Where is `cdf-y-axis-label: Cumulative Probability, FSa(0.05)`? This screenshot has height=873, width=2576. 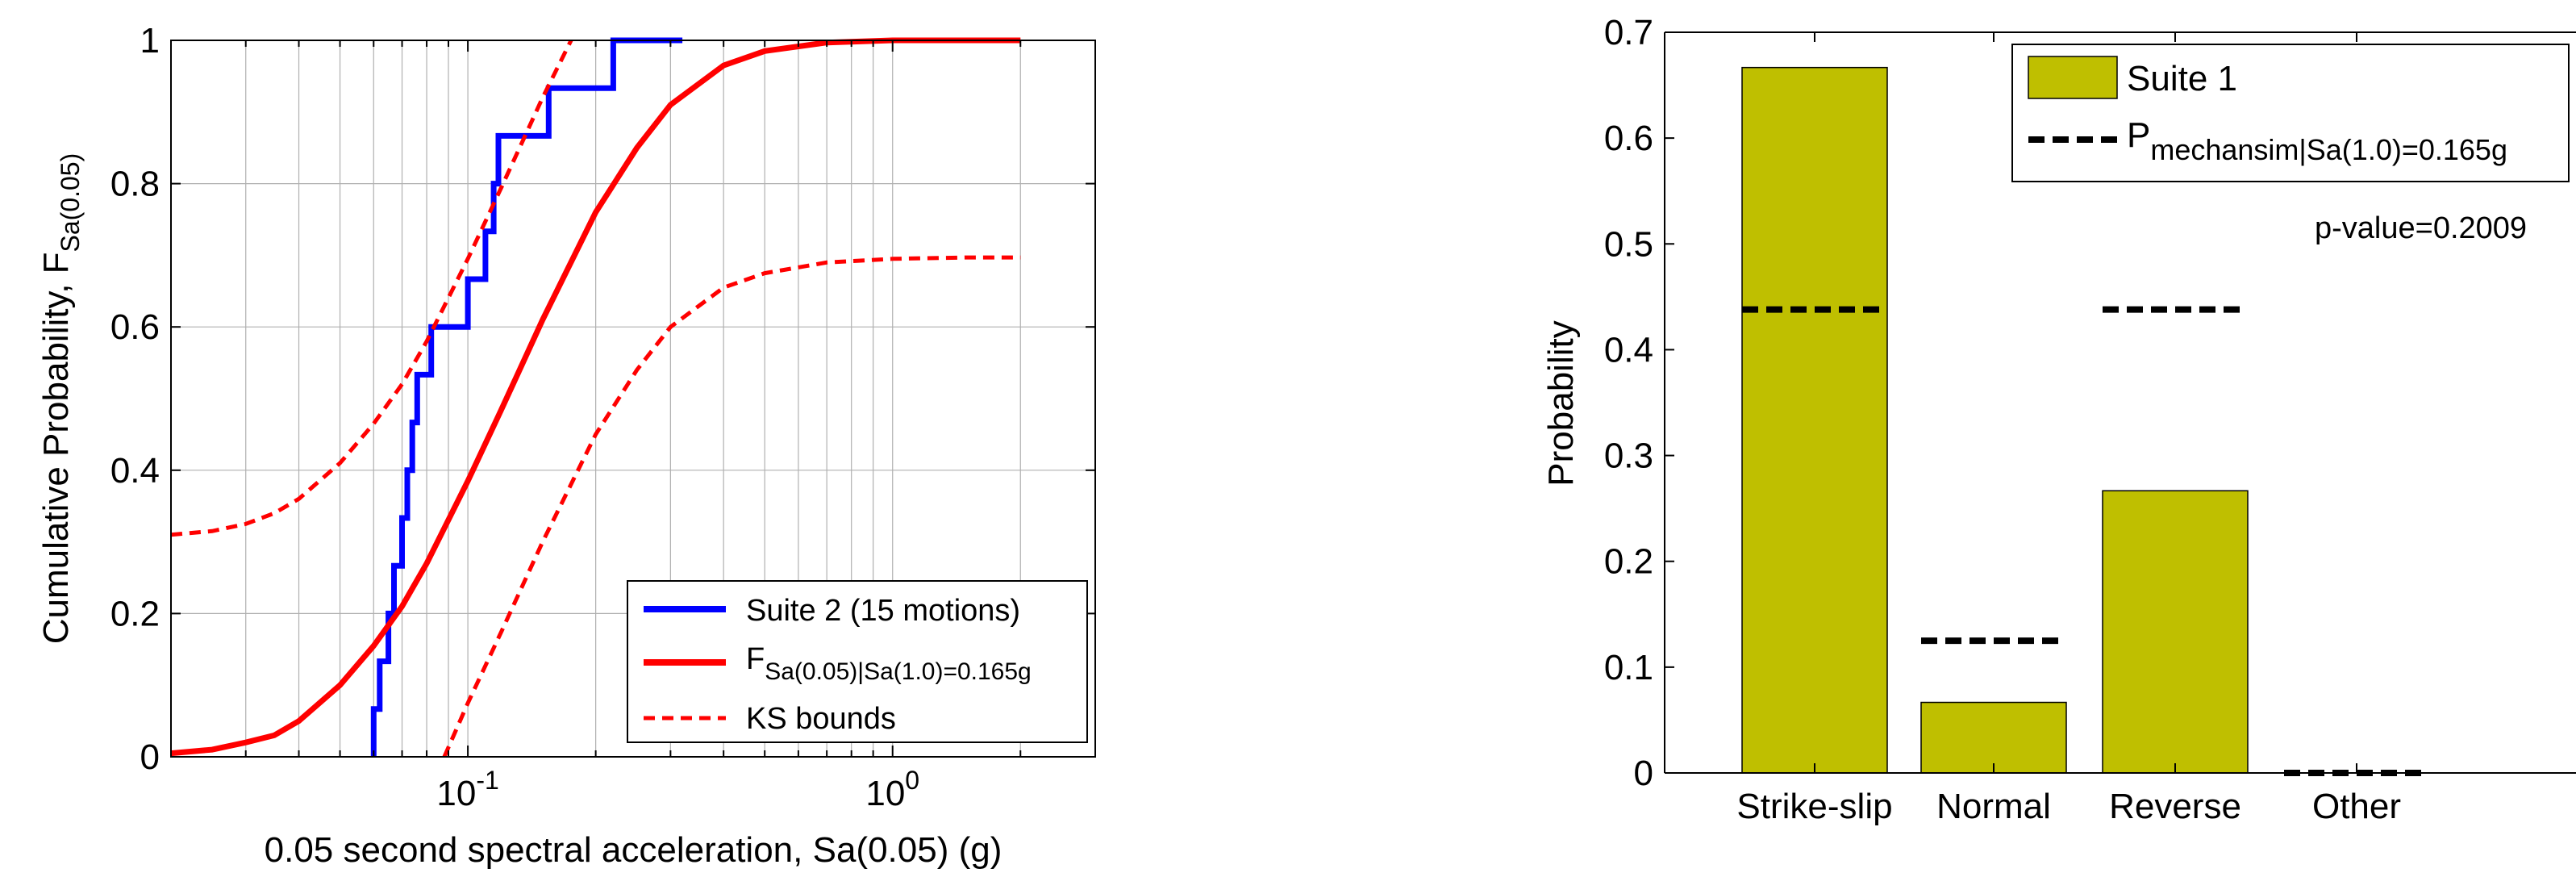 cdf-y-axis-label: Cumulative Probability, FSa(0.05) is located at coordinates (60, 399).